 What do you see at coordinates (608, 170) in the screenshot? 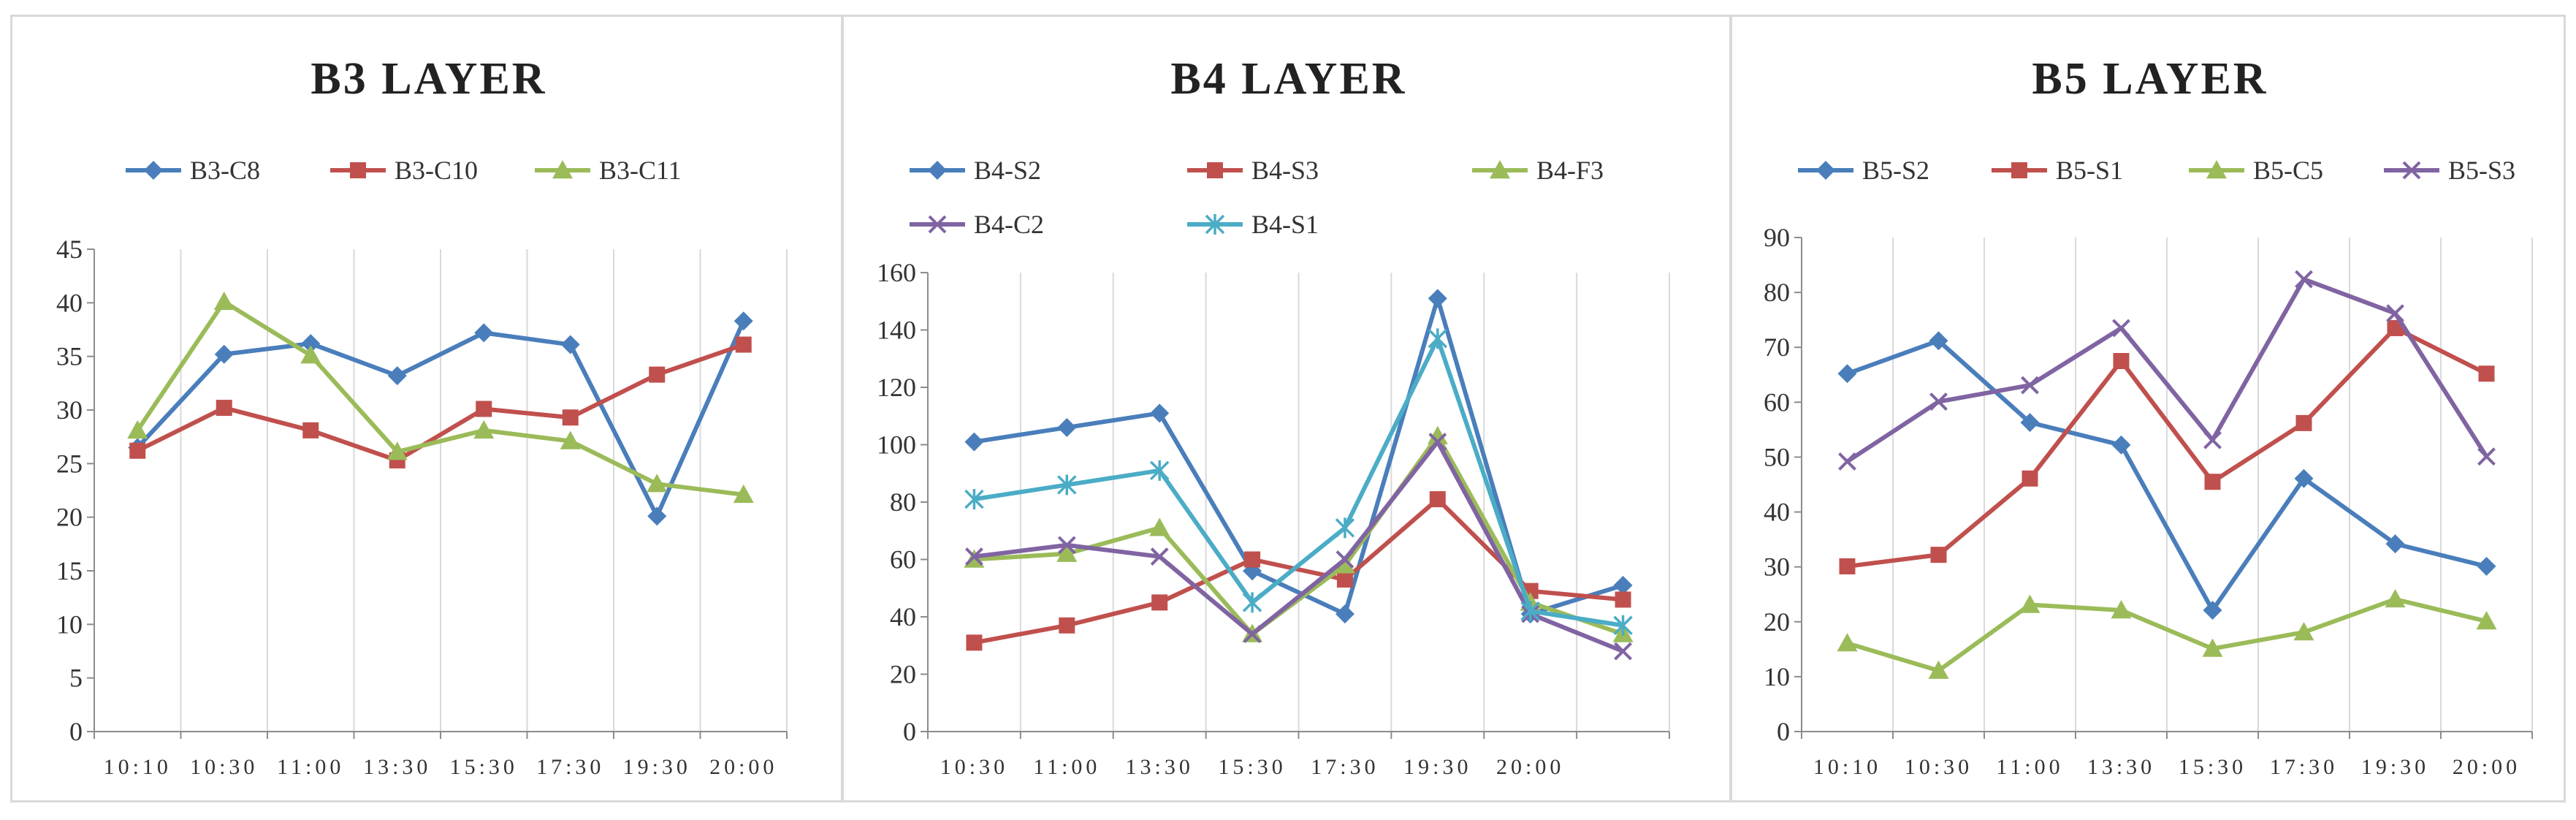
I see `legend-entry: B3-C11` at bounding box center [608, 170].